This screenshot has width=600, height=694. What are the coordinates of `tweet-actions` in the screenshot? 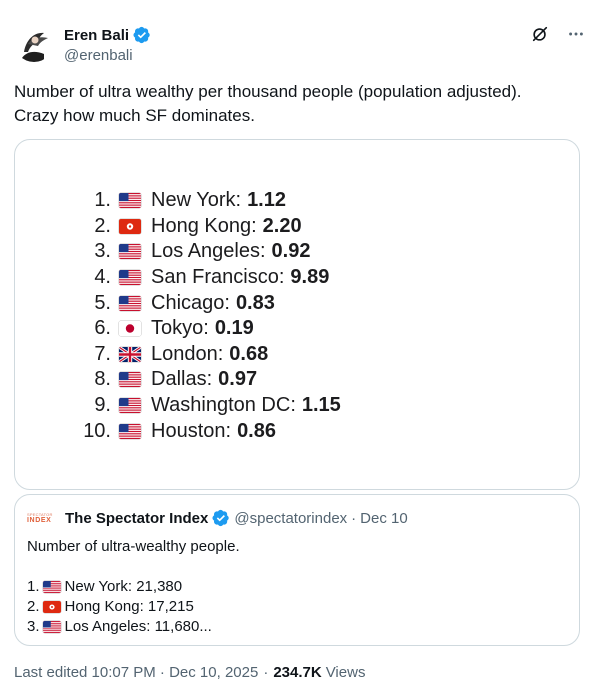 It's located at (558, 34).